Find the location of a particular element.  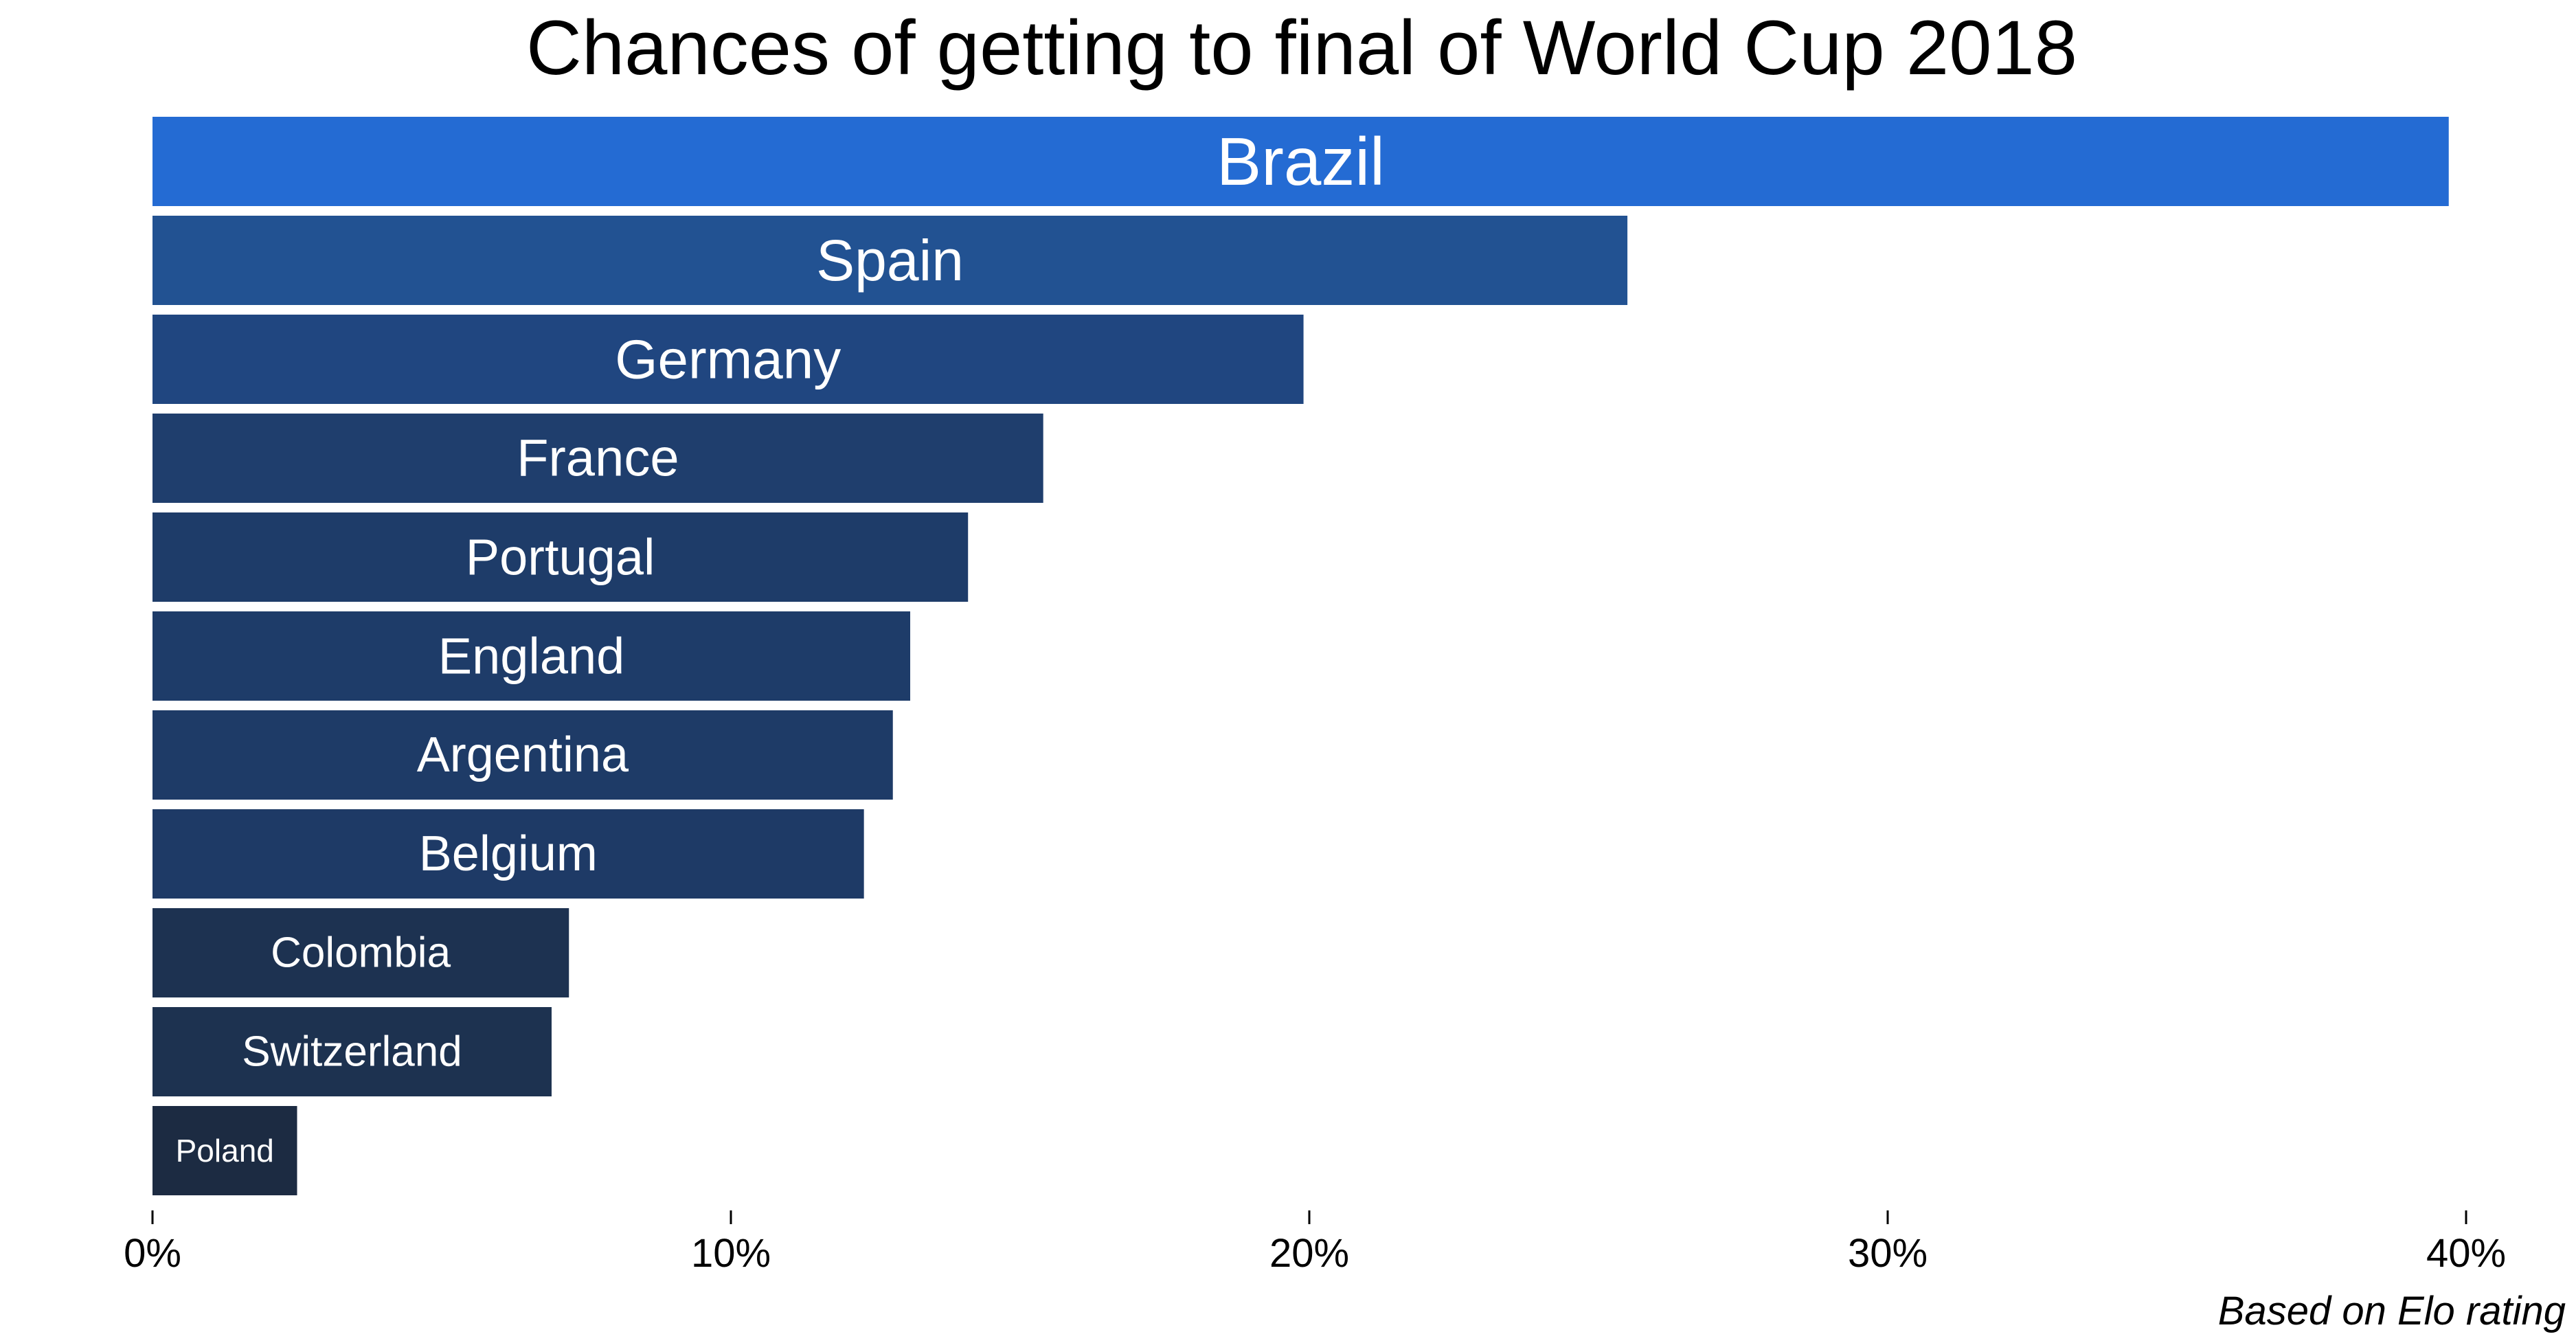

bar-spain is located at coordinates (890, 260).